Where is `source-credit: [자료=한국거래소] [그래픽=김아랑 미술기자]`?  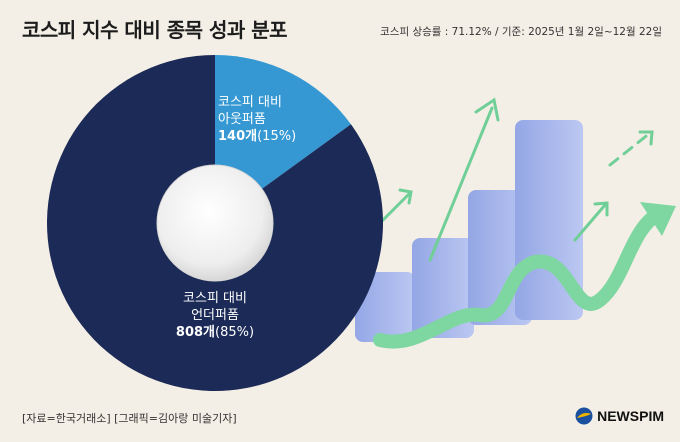 source-credit: [자료=한국거래소] [그래픽=김아랑 미술기자] is located at coordinates (129, 418).